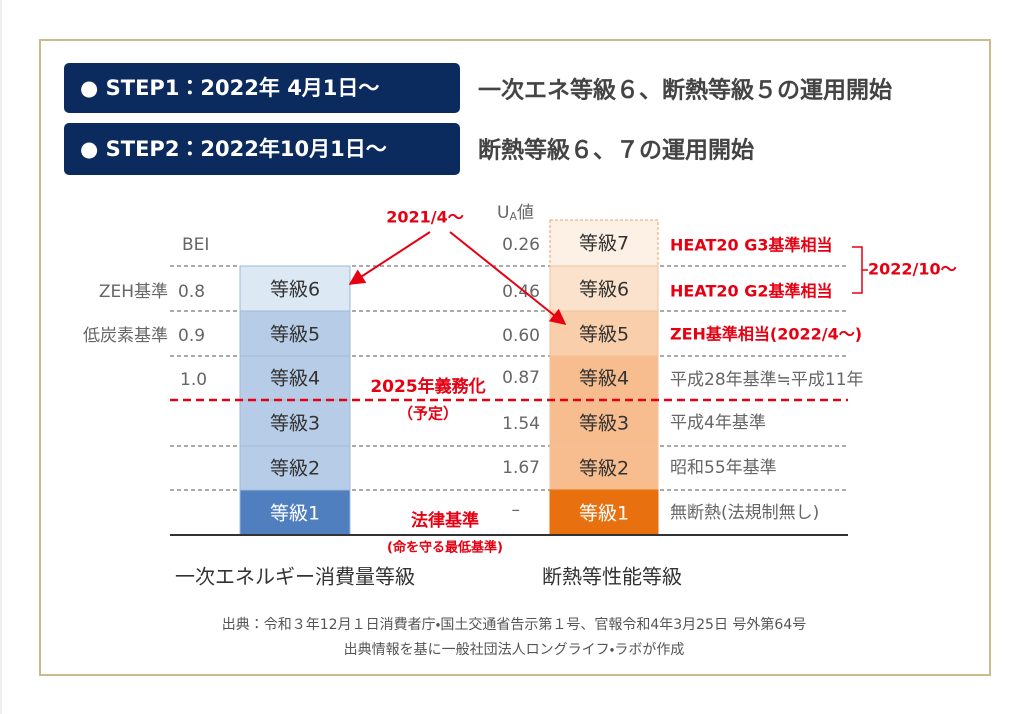  I want to click on source: 出典情報を基に一般社団法人ロングライフ・ラボが作成, so click(514, 649).